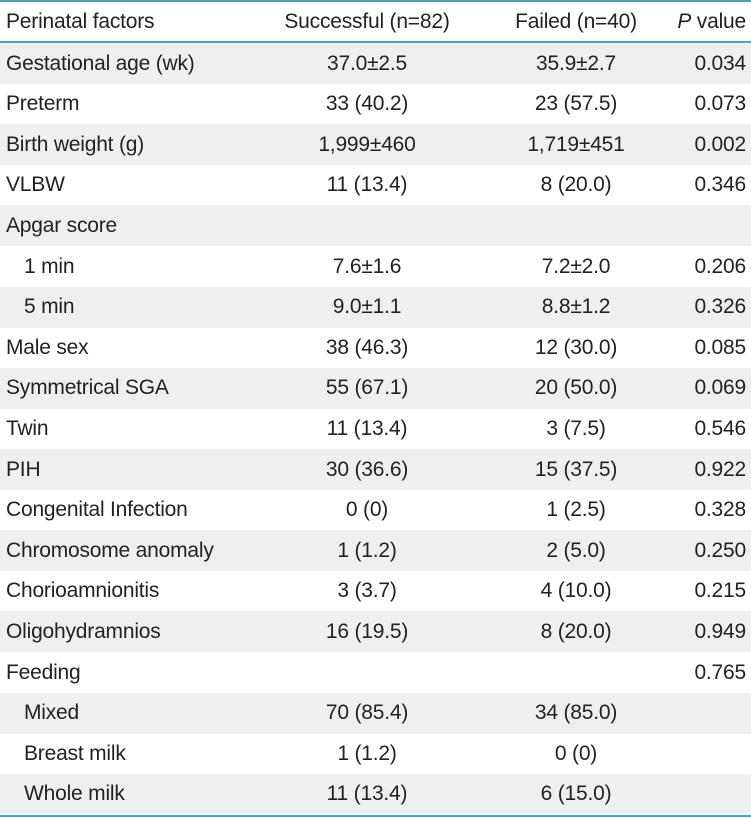 The height and width of the screenshot is (818, 751). What do you see at coordinates (52, 713) in the screenshot?
I see `row-factor-cell: Mixed` at bounding box center [52, 713].